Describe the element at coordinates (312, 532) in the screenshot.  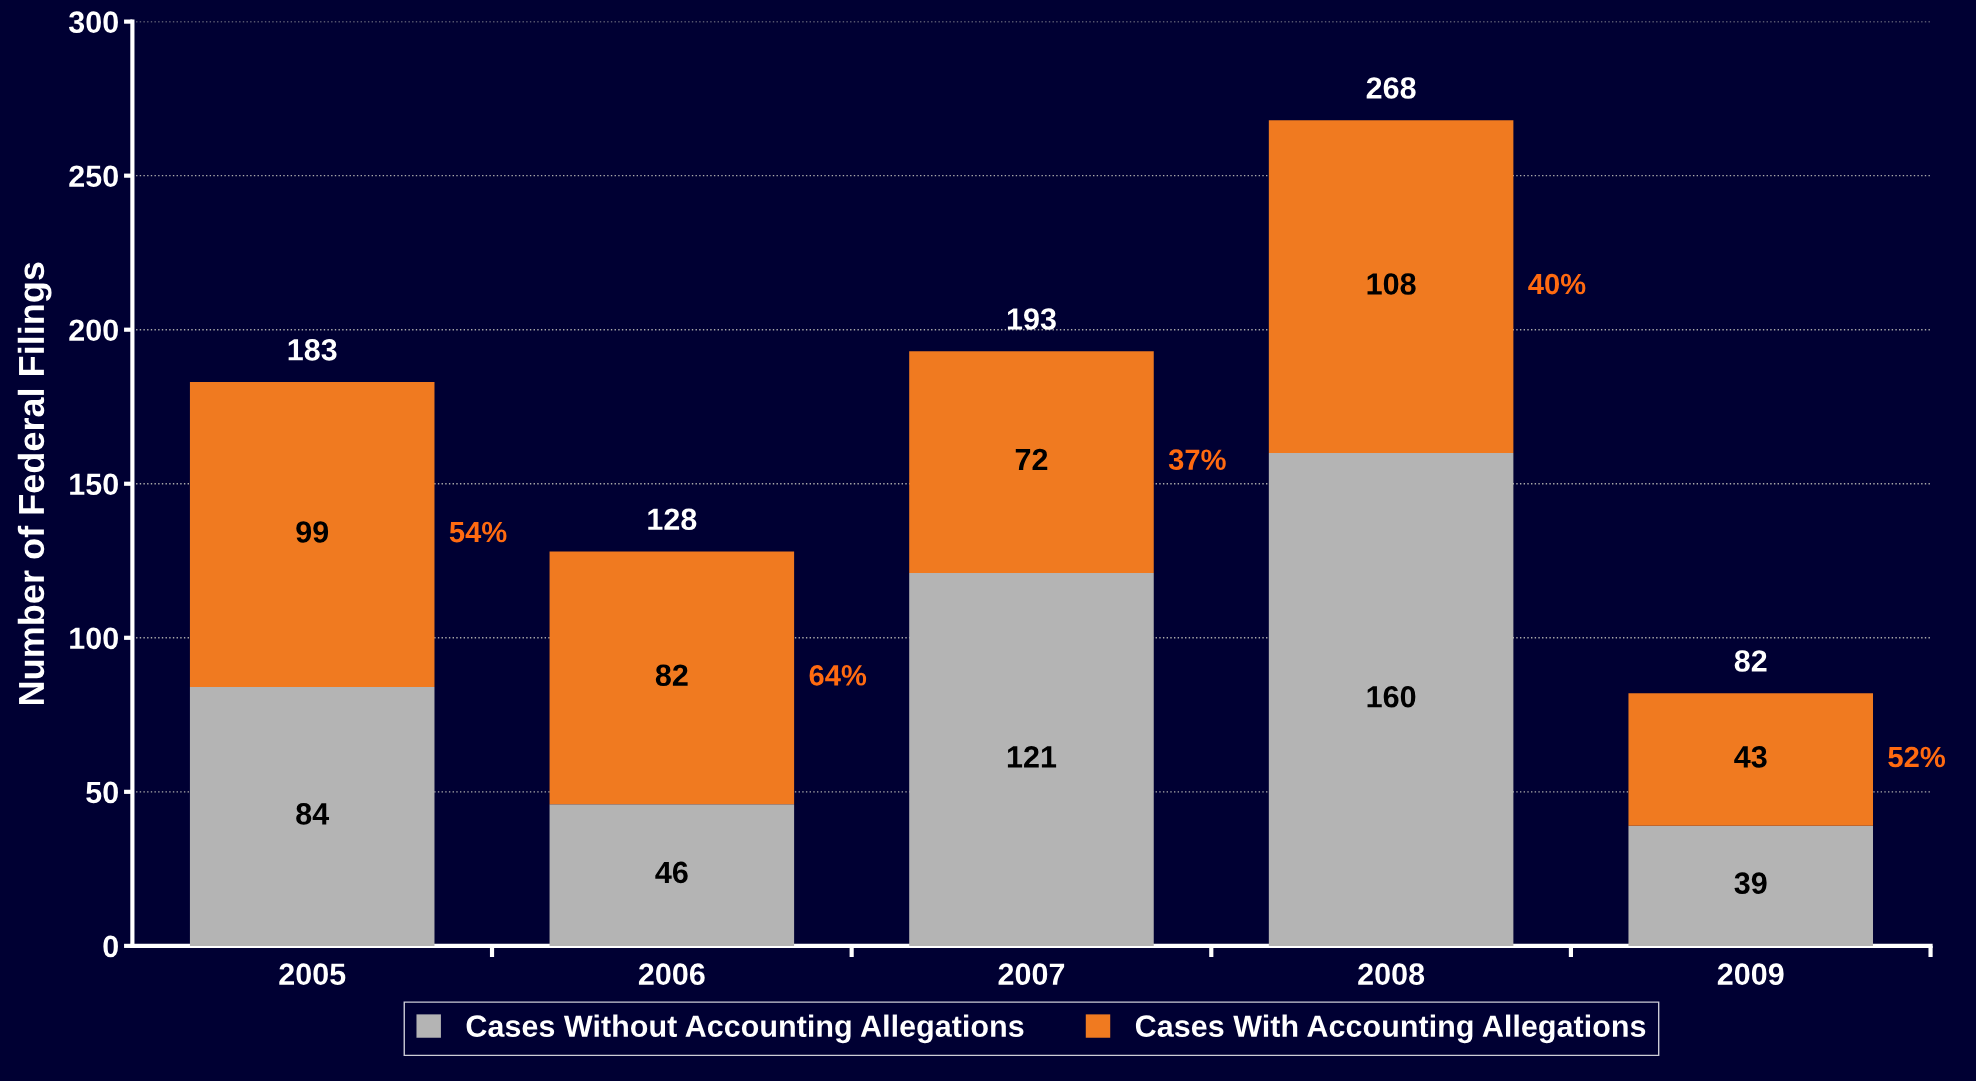
I see `data-label: 99` at that location.